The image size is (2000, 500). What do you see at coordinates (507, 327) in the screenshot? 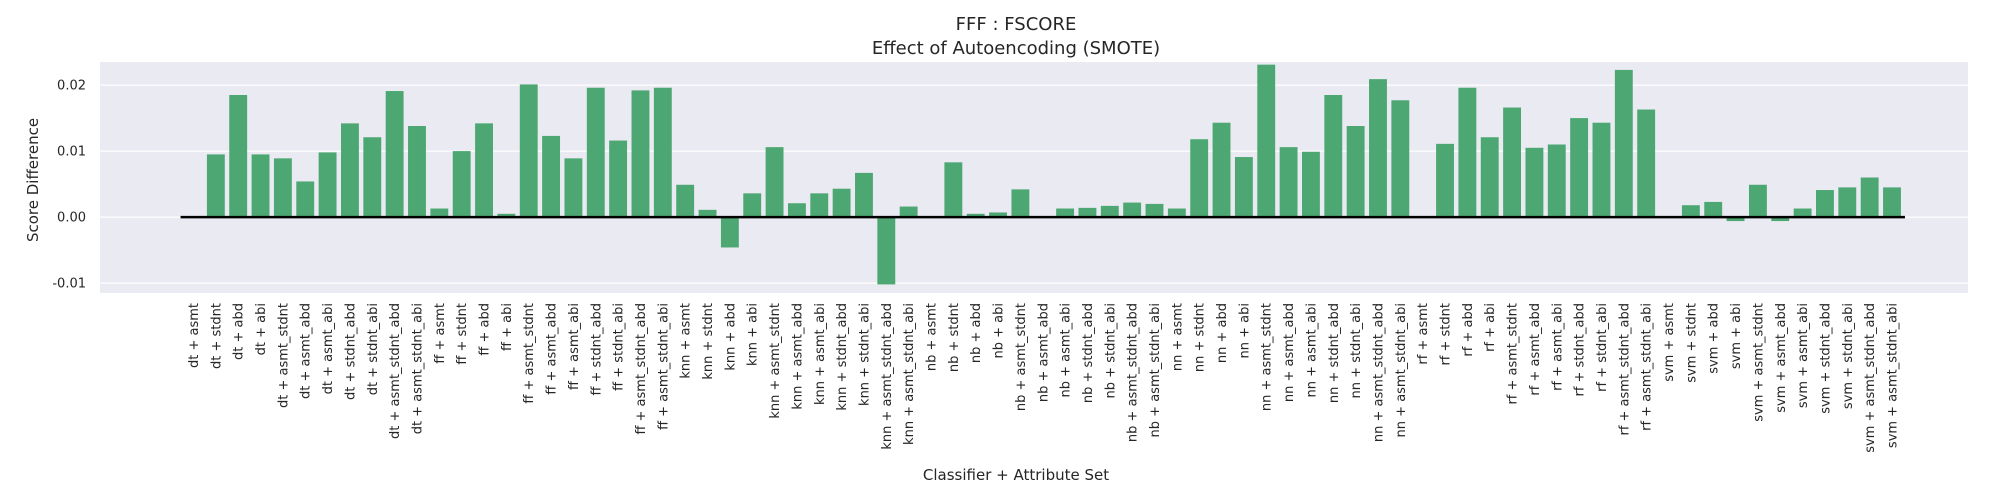
I see `x-tick-label: ff + abi` at bounding box center [507, 327].